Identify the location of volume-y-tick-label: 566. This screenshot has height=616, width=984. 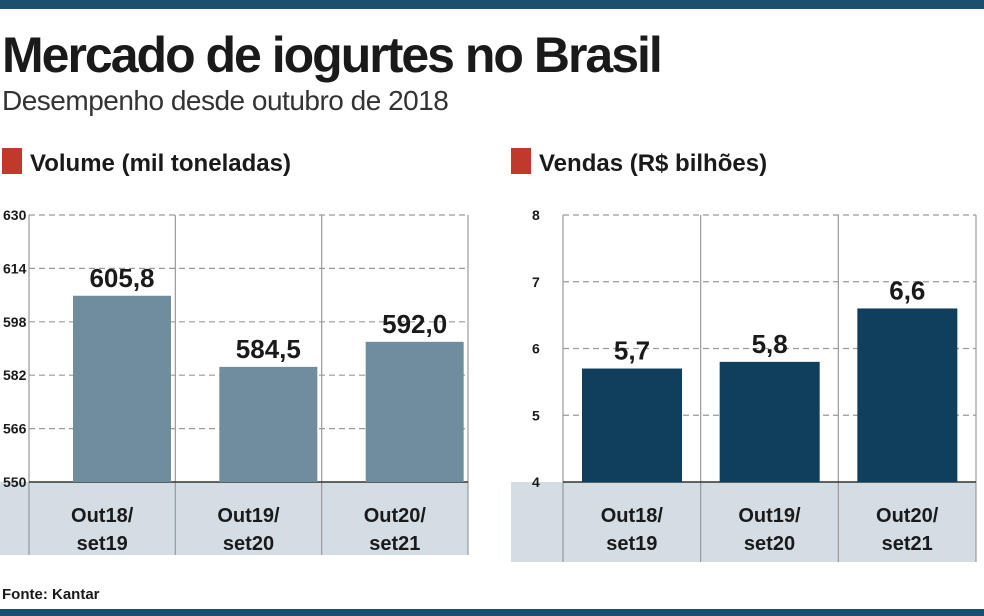
(15, 429).